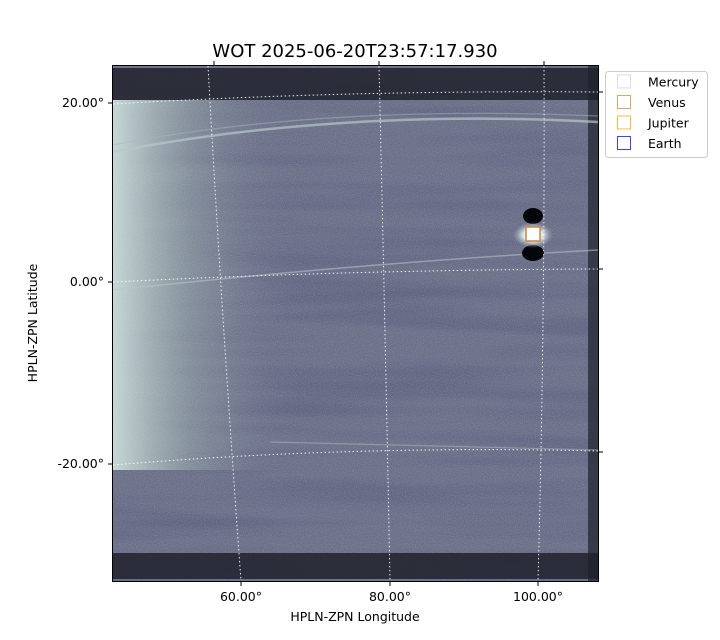 Image resolution: width=720 pixels, height=640 pixels. Describe the element at coordinates (667, 102) in the screenshot. I see `legend-label-venus: Venus` at that location.